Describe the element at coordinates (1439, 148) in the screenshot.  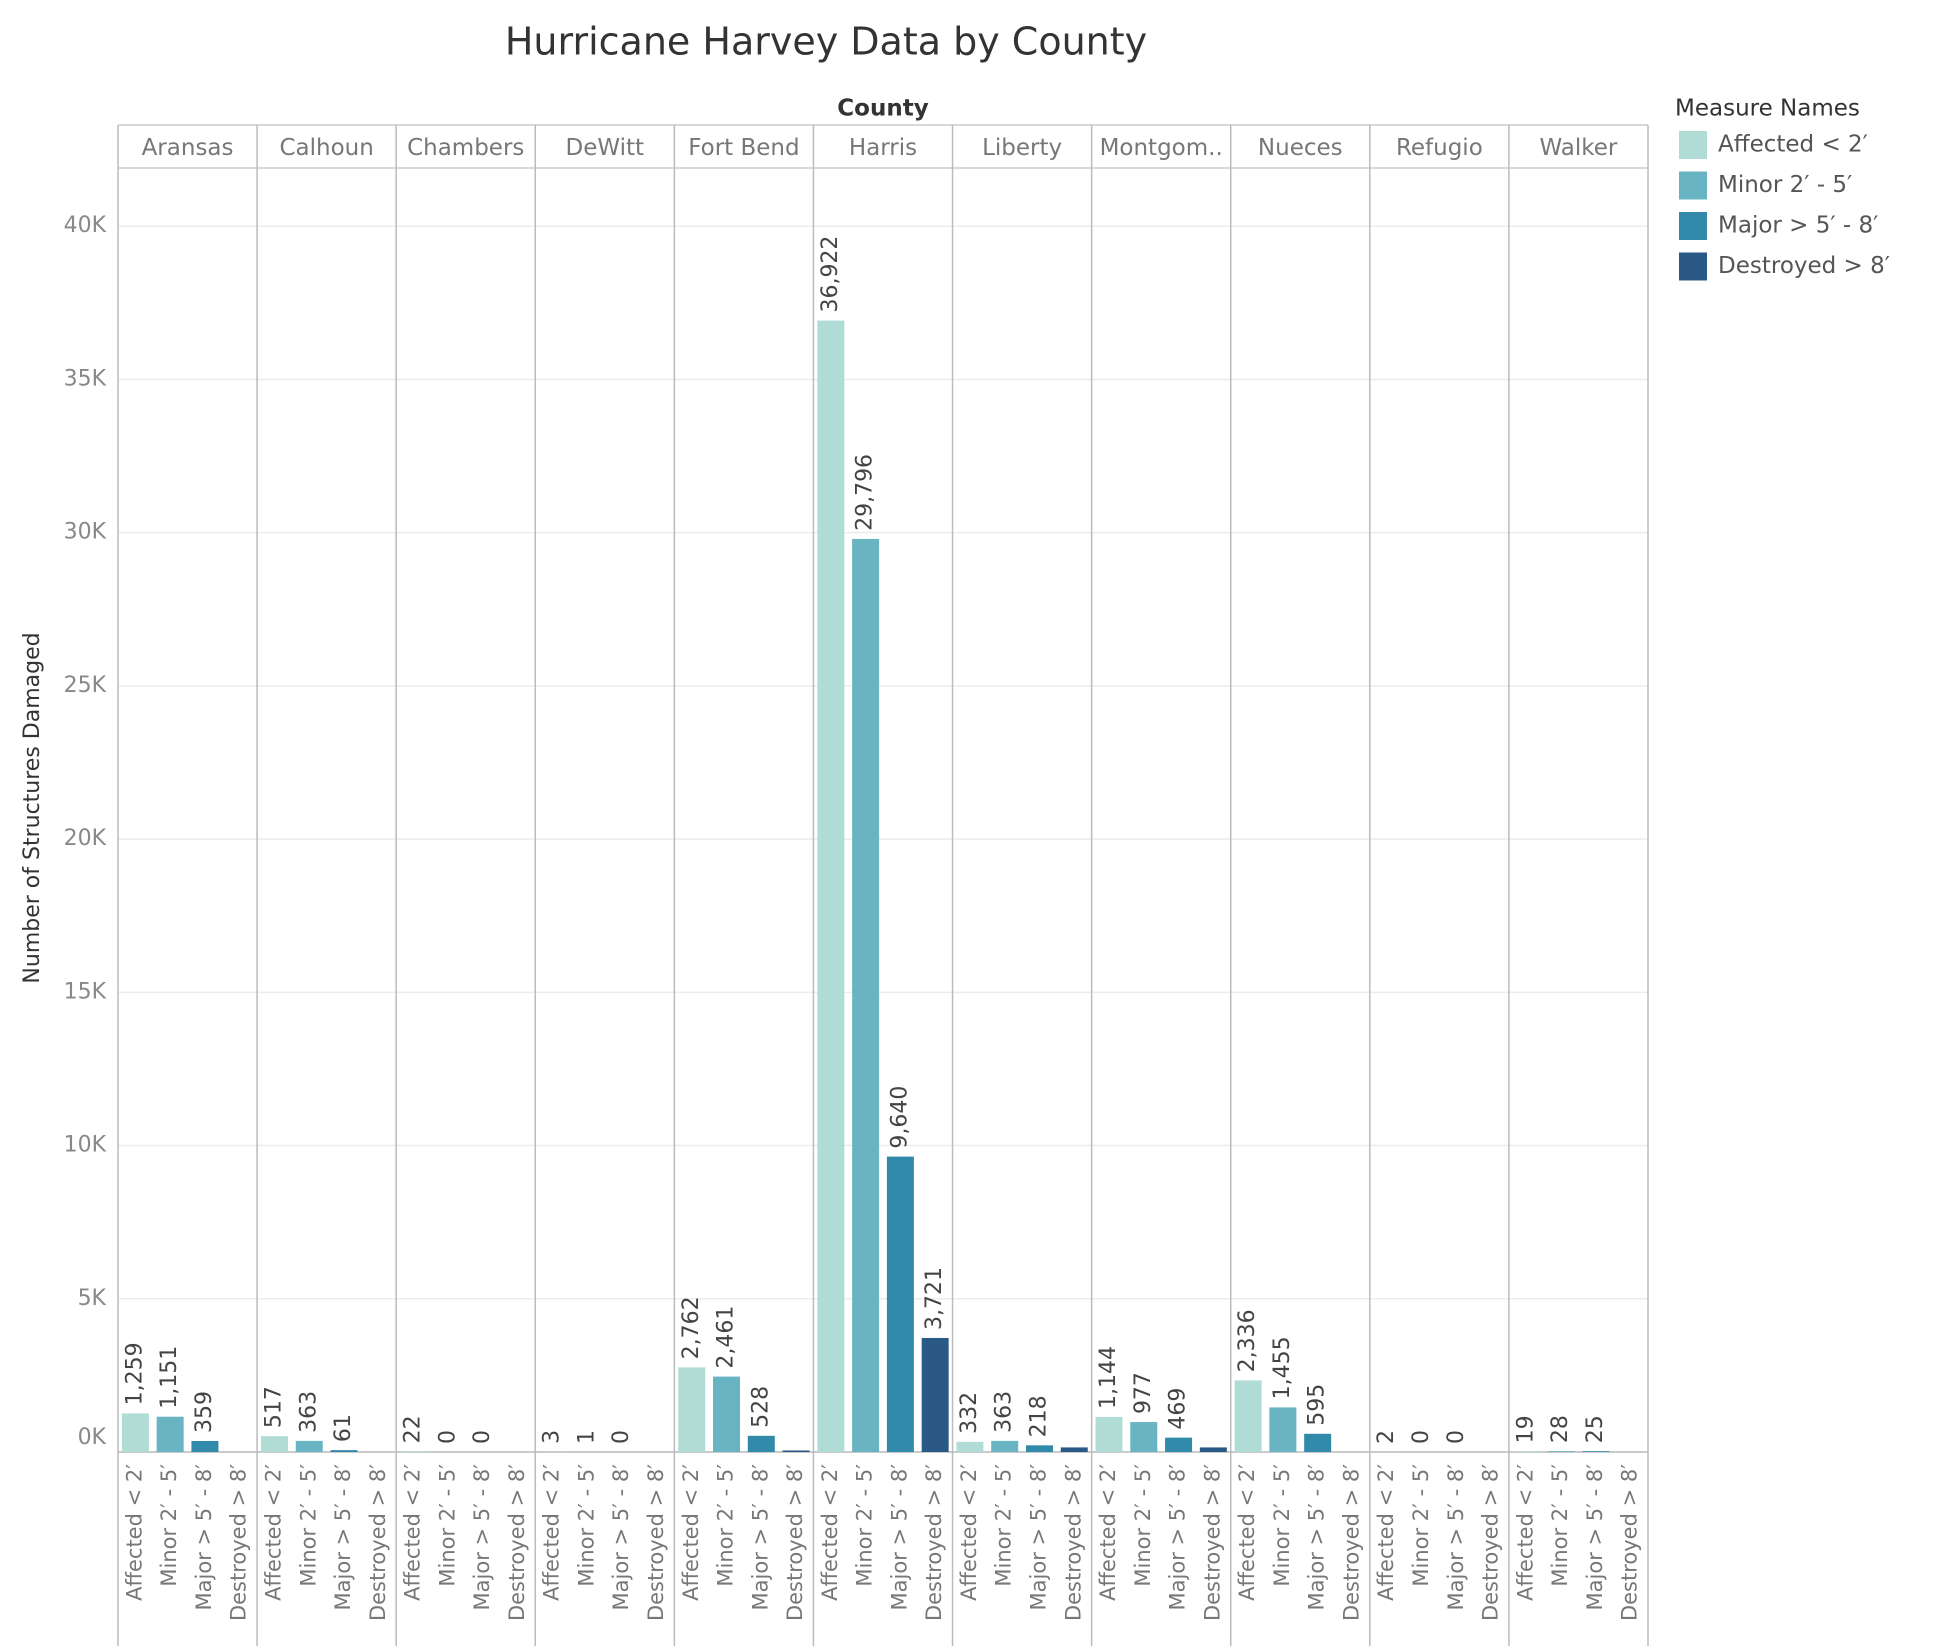
I see `county-label: Refugio` at that location.